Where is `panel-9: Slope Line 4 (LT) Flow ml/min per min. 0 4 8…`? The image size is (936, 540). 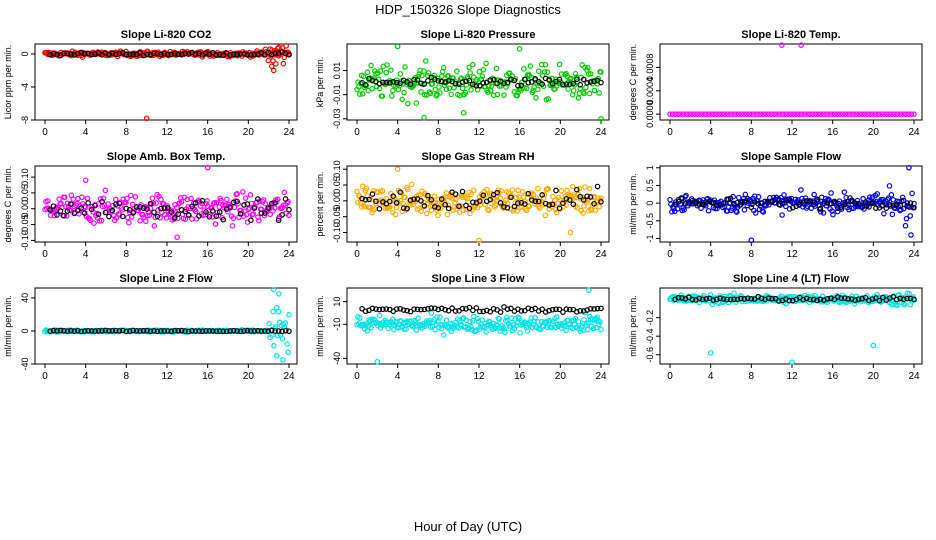
panel-9: Slope Line 4 (LT) Flow ml/min per min. 0 4 8… is located at coordinates (775, 327).